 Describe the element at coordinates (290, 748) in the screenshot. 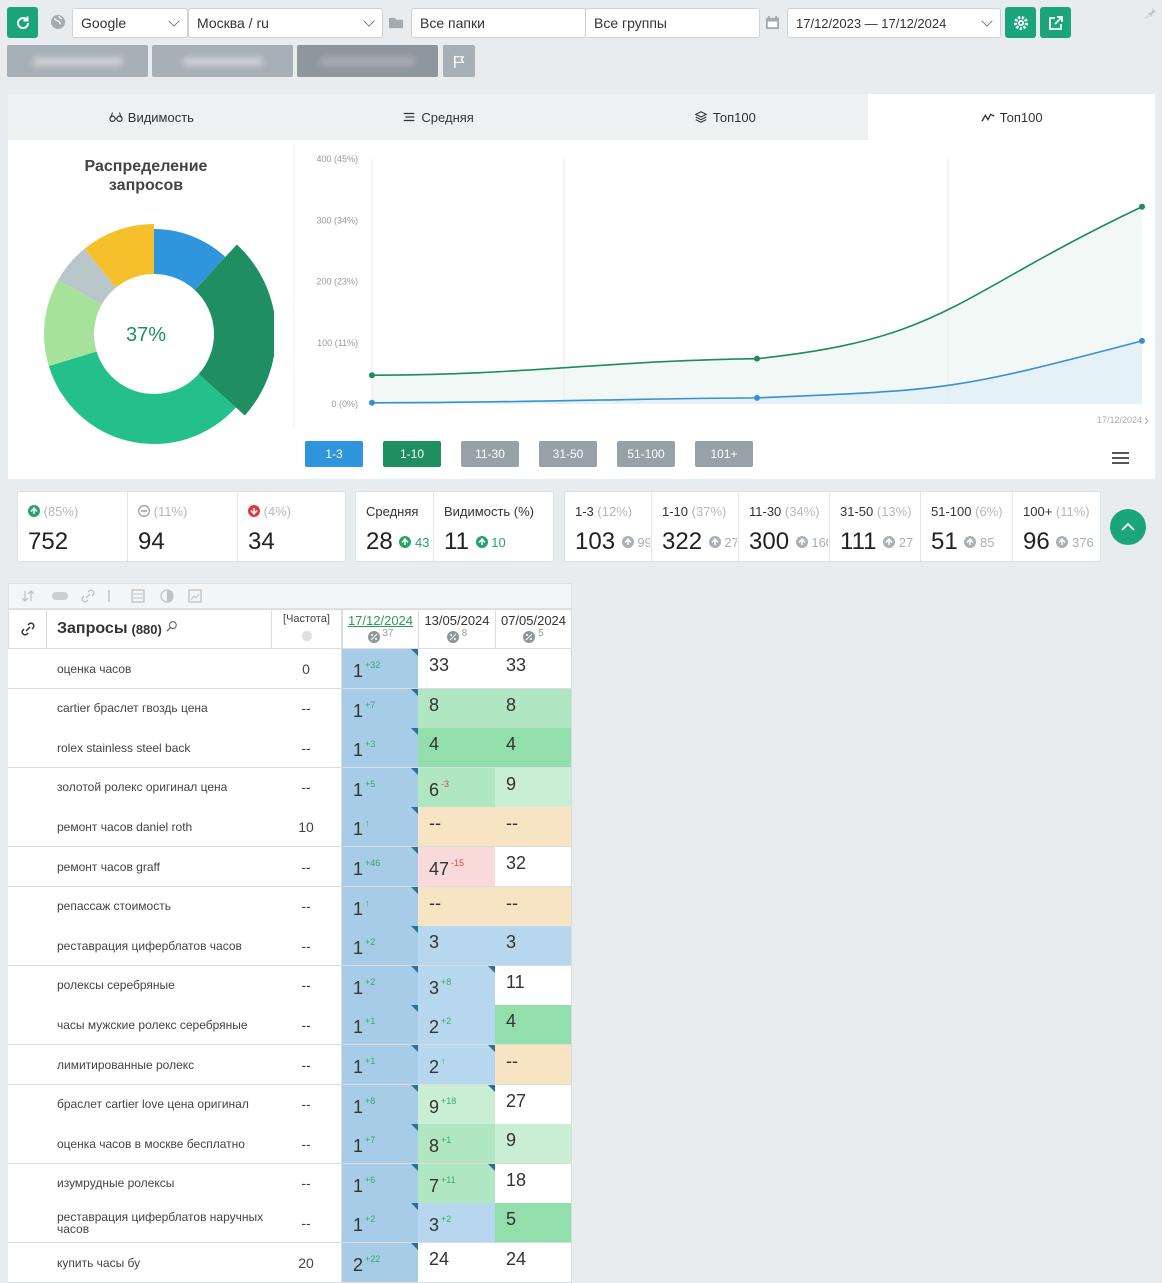

I see `table-row: rolex stainless steel back -- 1 +3 4 4` at that location.